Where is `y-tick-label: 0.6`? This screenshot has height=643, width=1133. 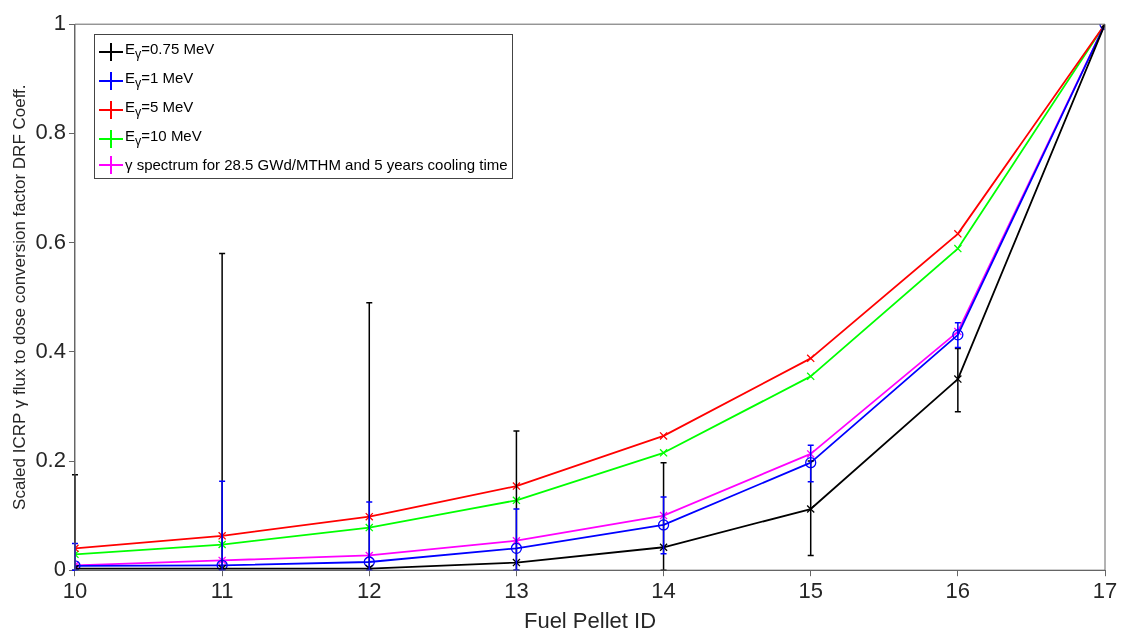 y-tick-label: 0.6 is located at coordinates (50, 241).